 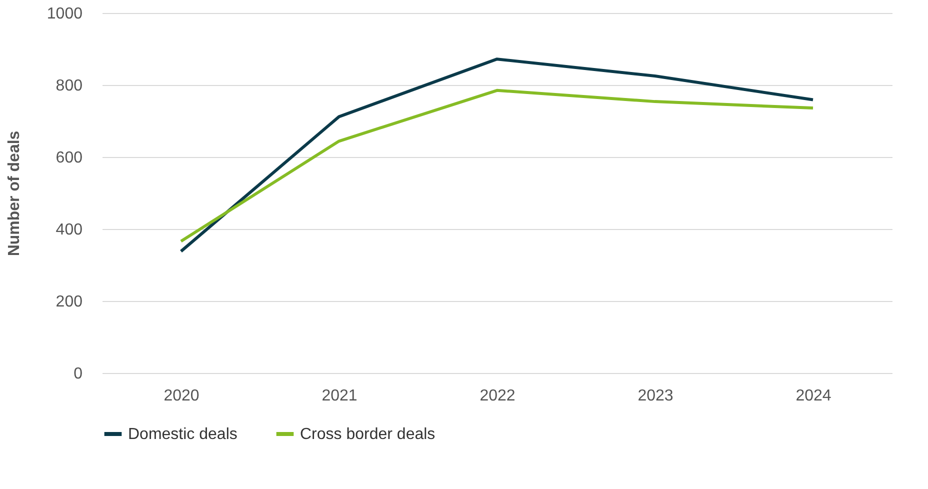 What do you see at coordinates (183, 434) in the screenshot?
I see `legend-label: Domestic deals` at bounding box center [183, 434].